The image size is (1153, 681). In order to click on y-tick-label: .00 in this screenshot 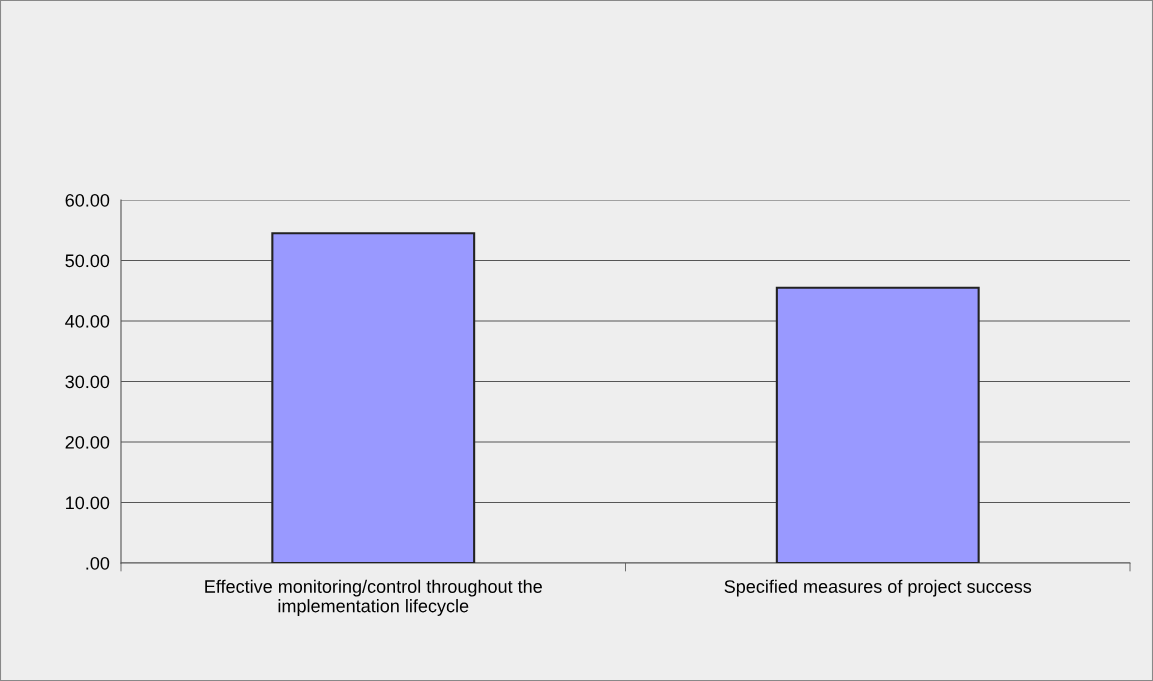, I will do `click(98, 563)`.